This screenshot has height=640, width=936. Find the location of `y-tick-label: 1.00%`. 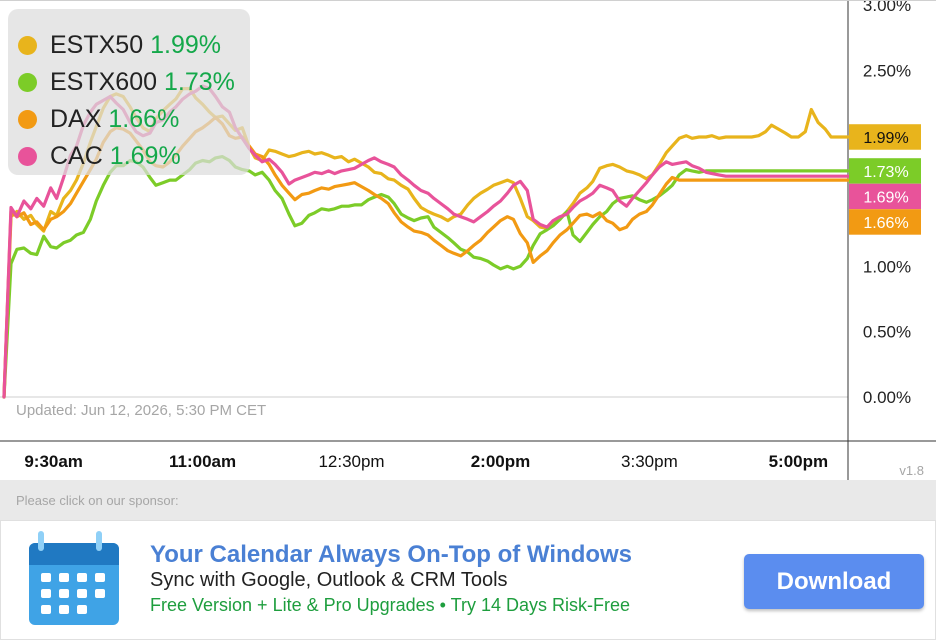

y-tick-label: 1.00% is located at coordinates (887, 266).